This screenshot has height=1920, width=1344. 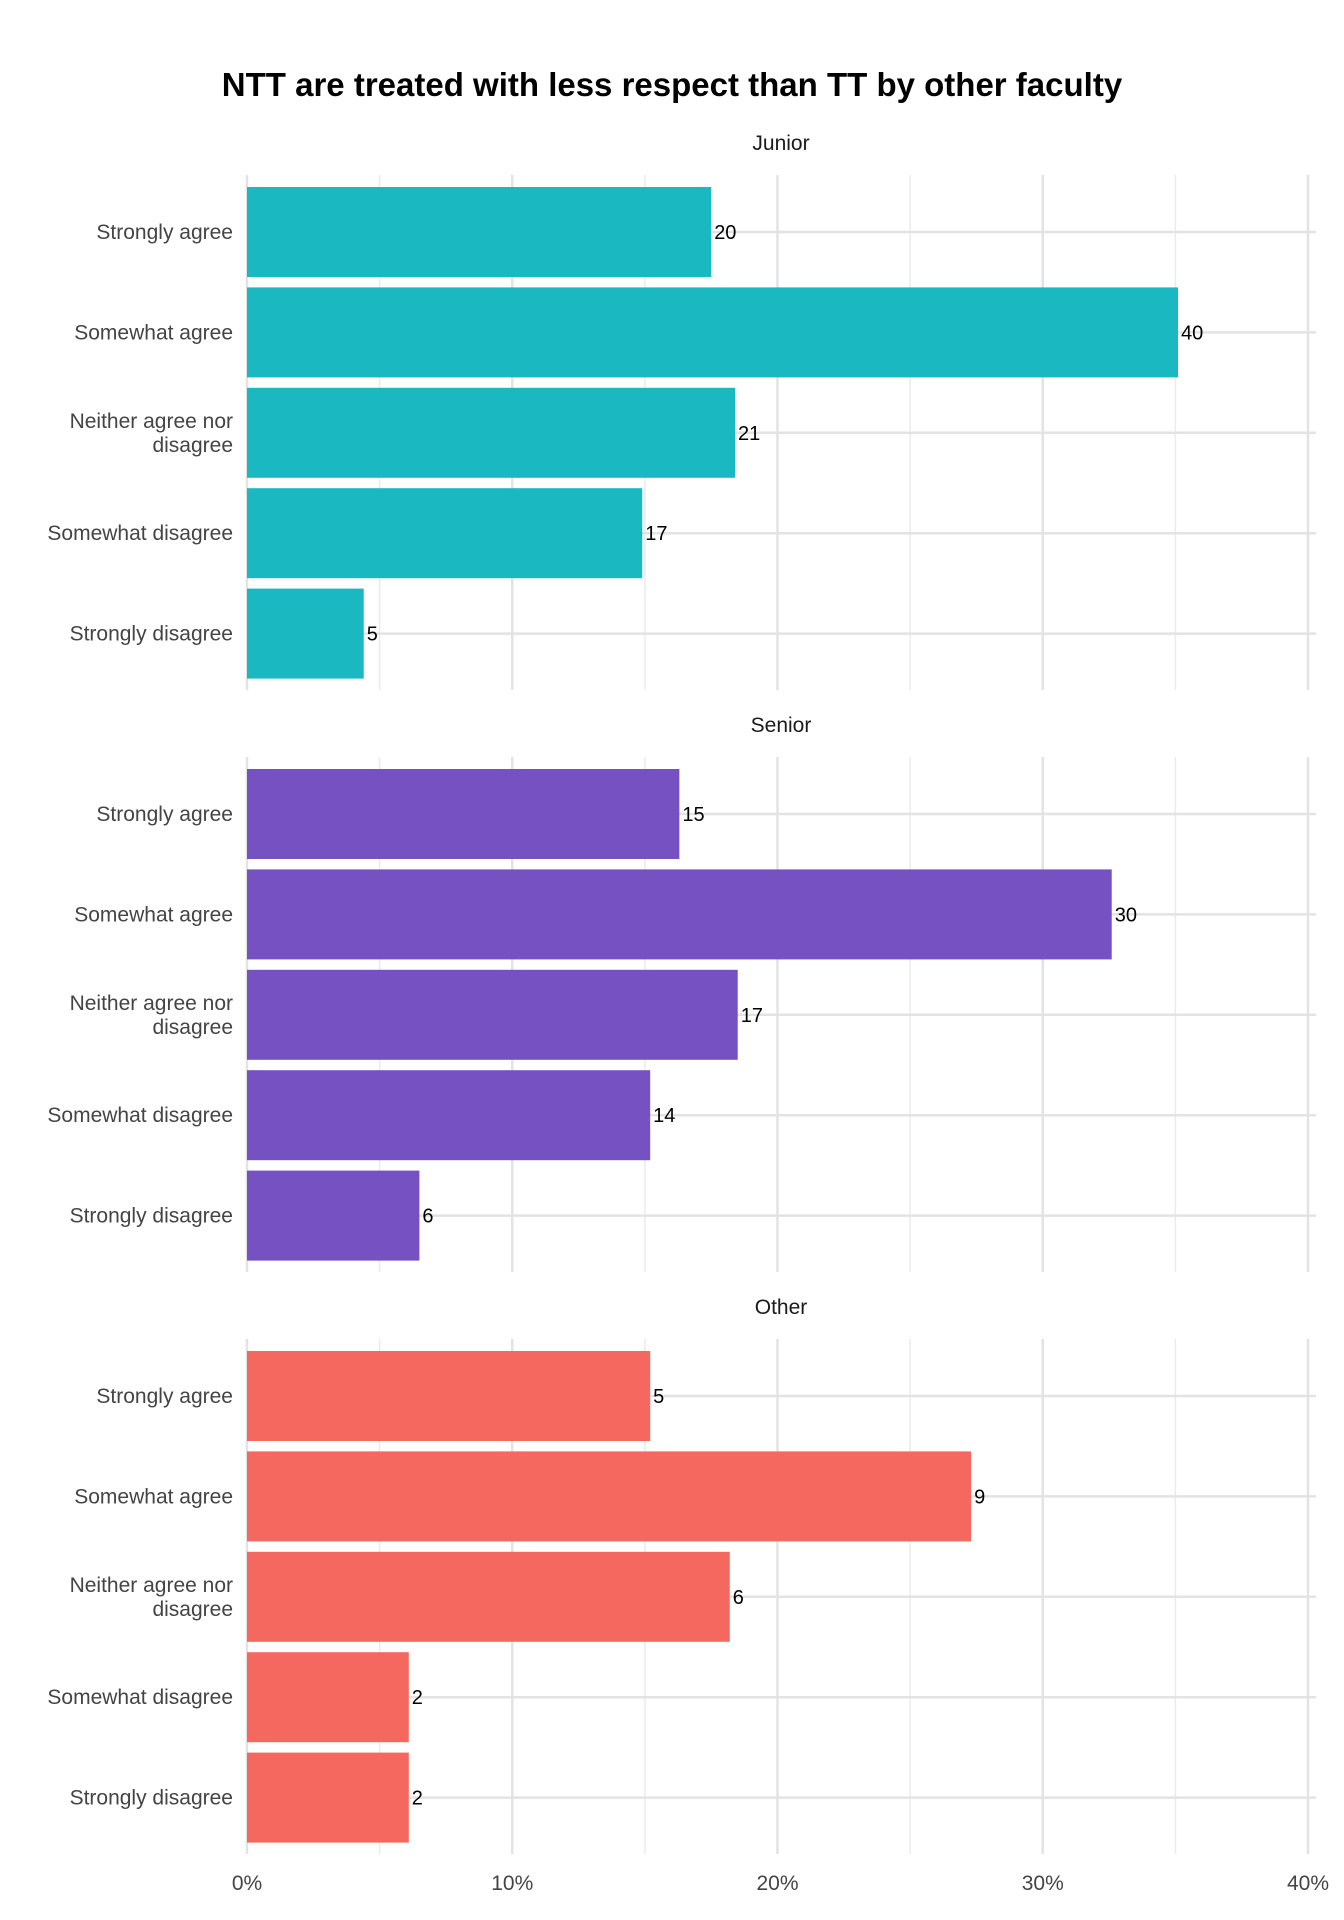 I want to click on bar-count-label: 40, so click(x=1192, y=333).